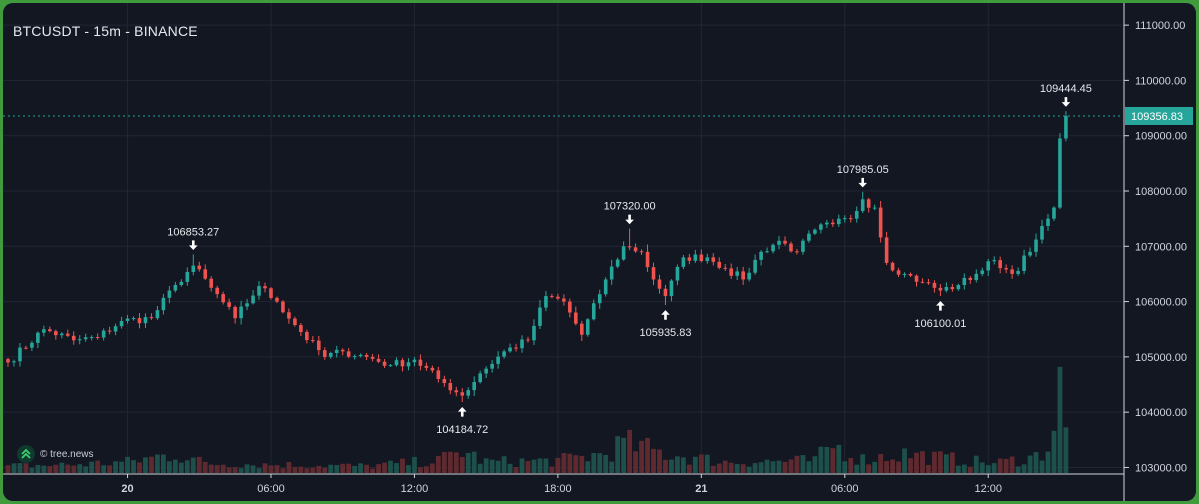 The image size is (1199, 504). I want to click on down-arrow-icon, so click(863, 182).